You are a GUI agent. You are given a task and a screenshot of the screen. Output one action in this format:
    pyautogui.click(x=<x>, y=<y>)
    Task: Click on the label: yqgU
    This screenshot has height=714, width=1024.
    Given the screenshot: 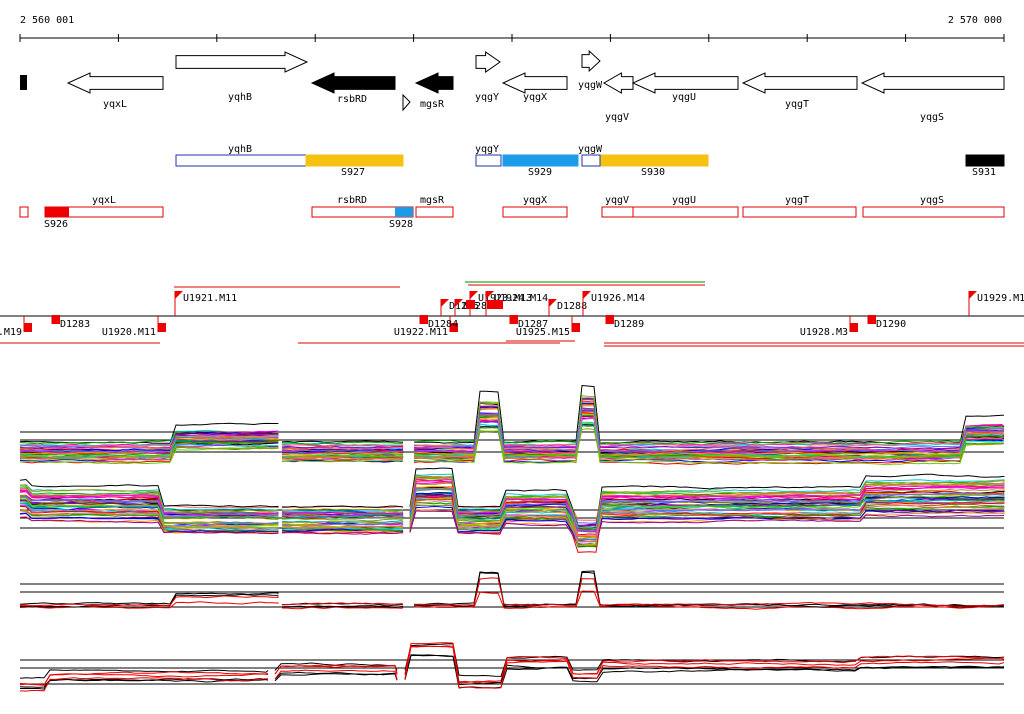 What is the action you would take?
    pyautogui.click(x=684, y=97)
    